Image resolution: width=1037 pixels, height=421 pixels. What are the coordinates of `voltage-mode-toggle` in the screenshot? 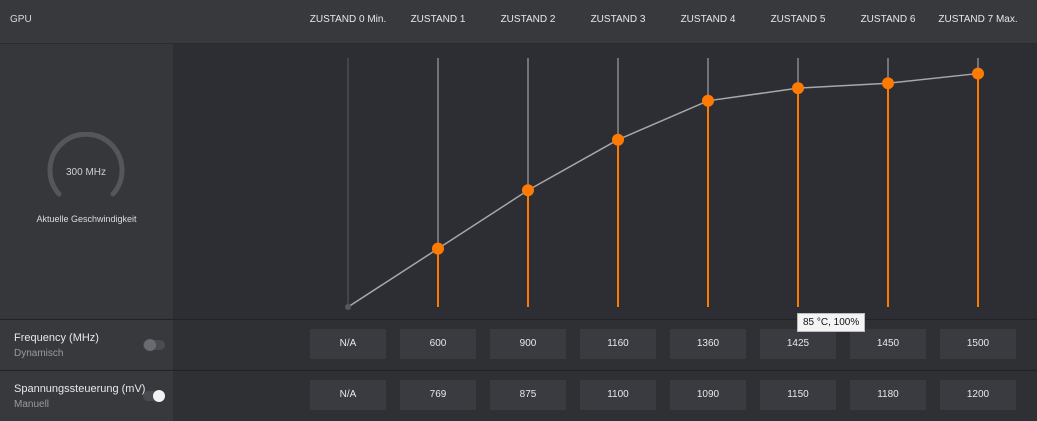 It's located at (154, 396).